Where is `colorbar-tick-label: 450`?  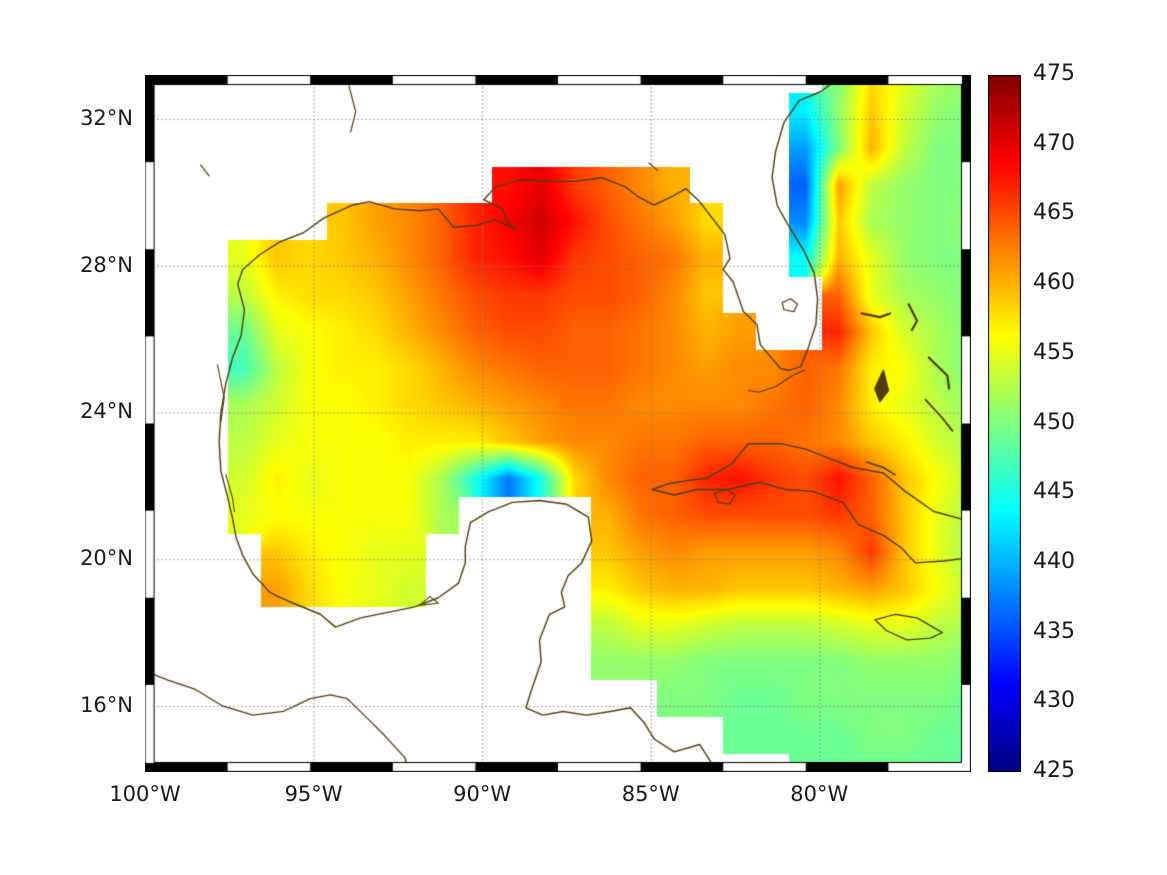
colorbar-tick-label: 450 is located at coordinates (1054, 422).